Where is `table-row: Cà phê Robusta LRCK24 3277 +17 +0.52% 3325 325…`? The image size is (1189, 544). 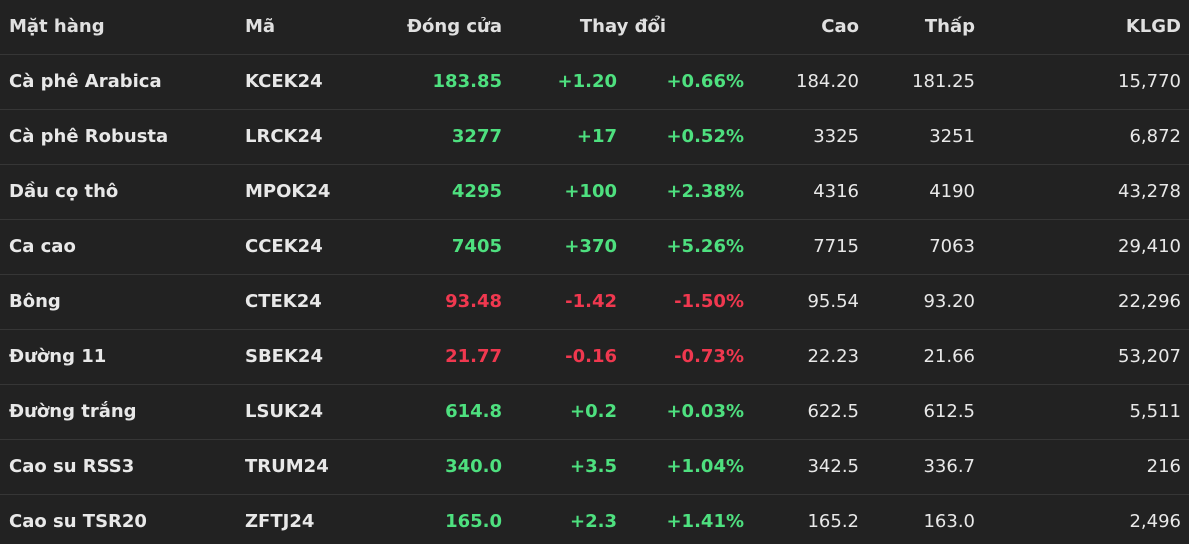
table-row: Cà phê Robusta LRCK24 3277 +17 +0.52% 3325 325… is located at coordinates (594, 137).